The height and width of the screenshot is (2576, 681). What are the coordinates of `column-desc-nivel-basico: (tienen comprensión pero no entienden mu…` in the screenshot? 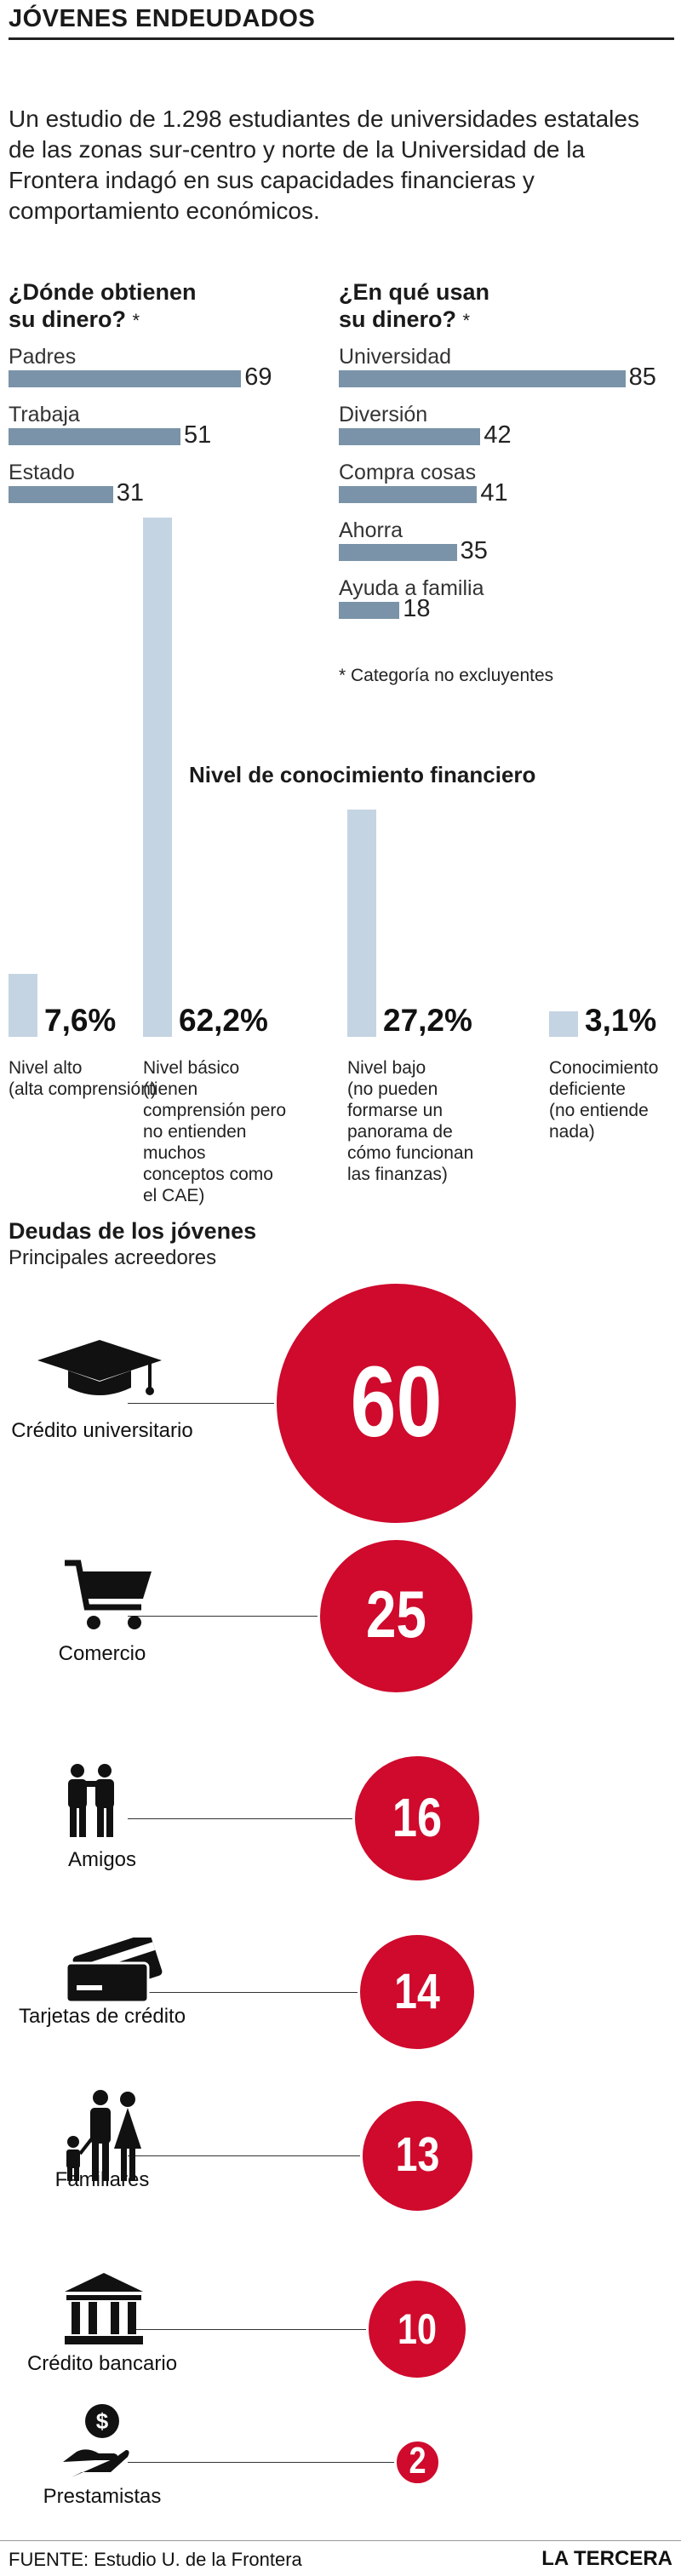 It's located at (215, 1142).